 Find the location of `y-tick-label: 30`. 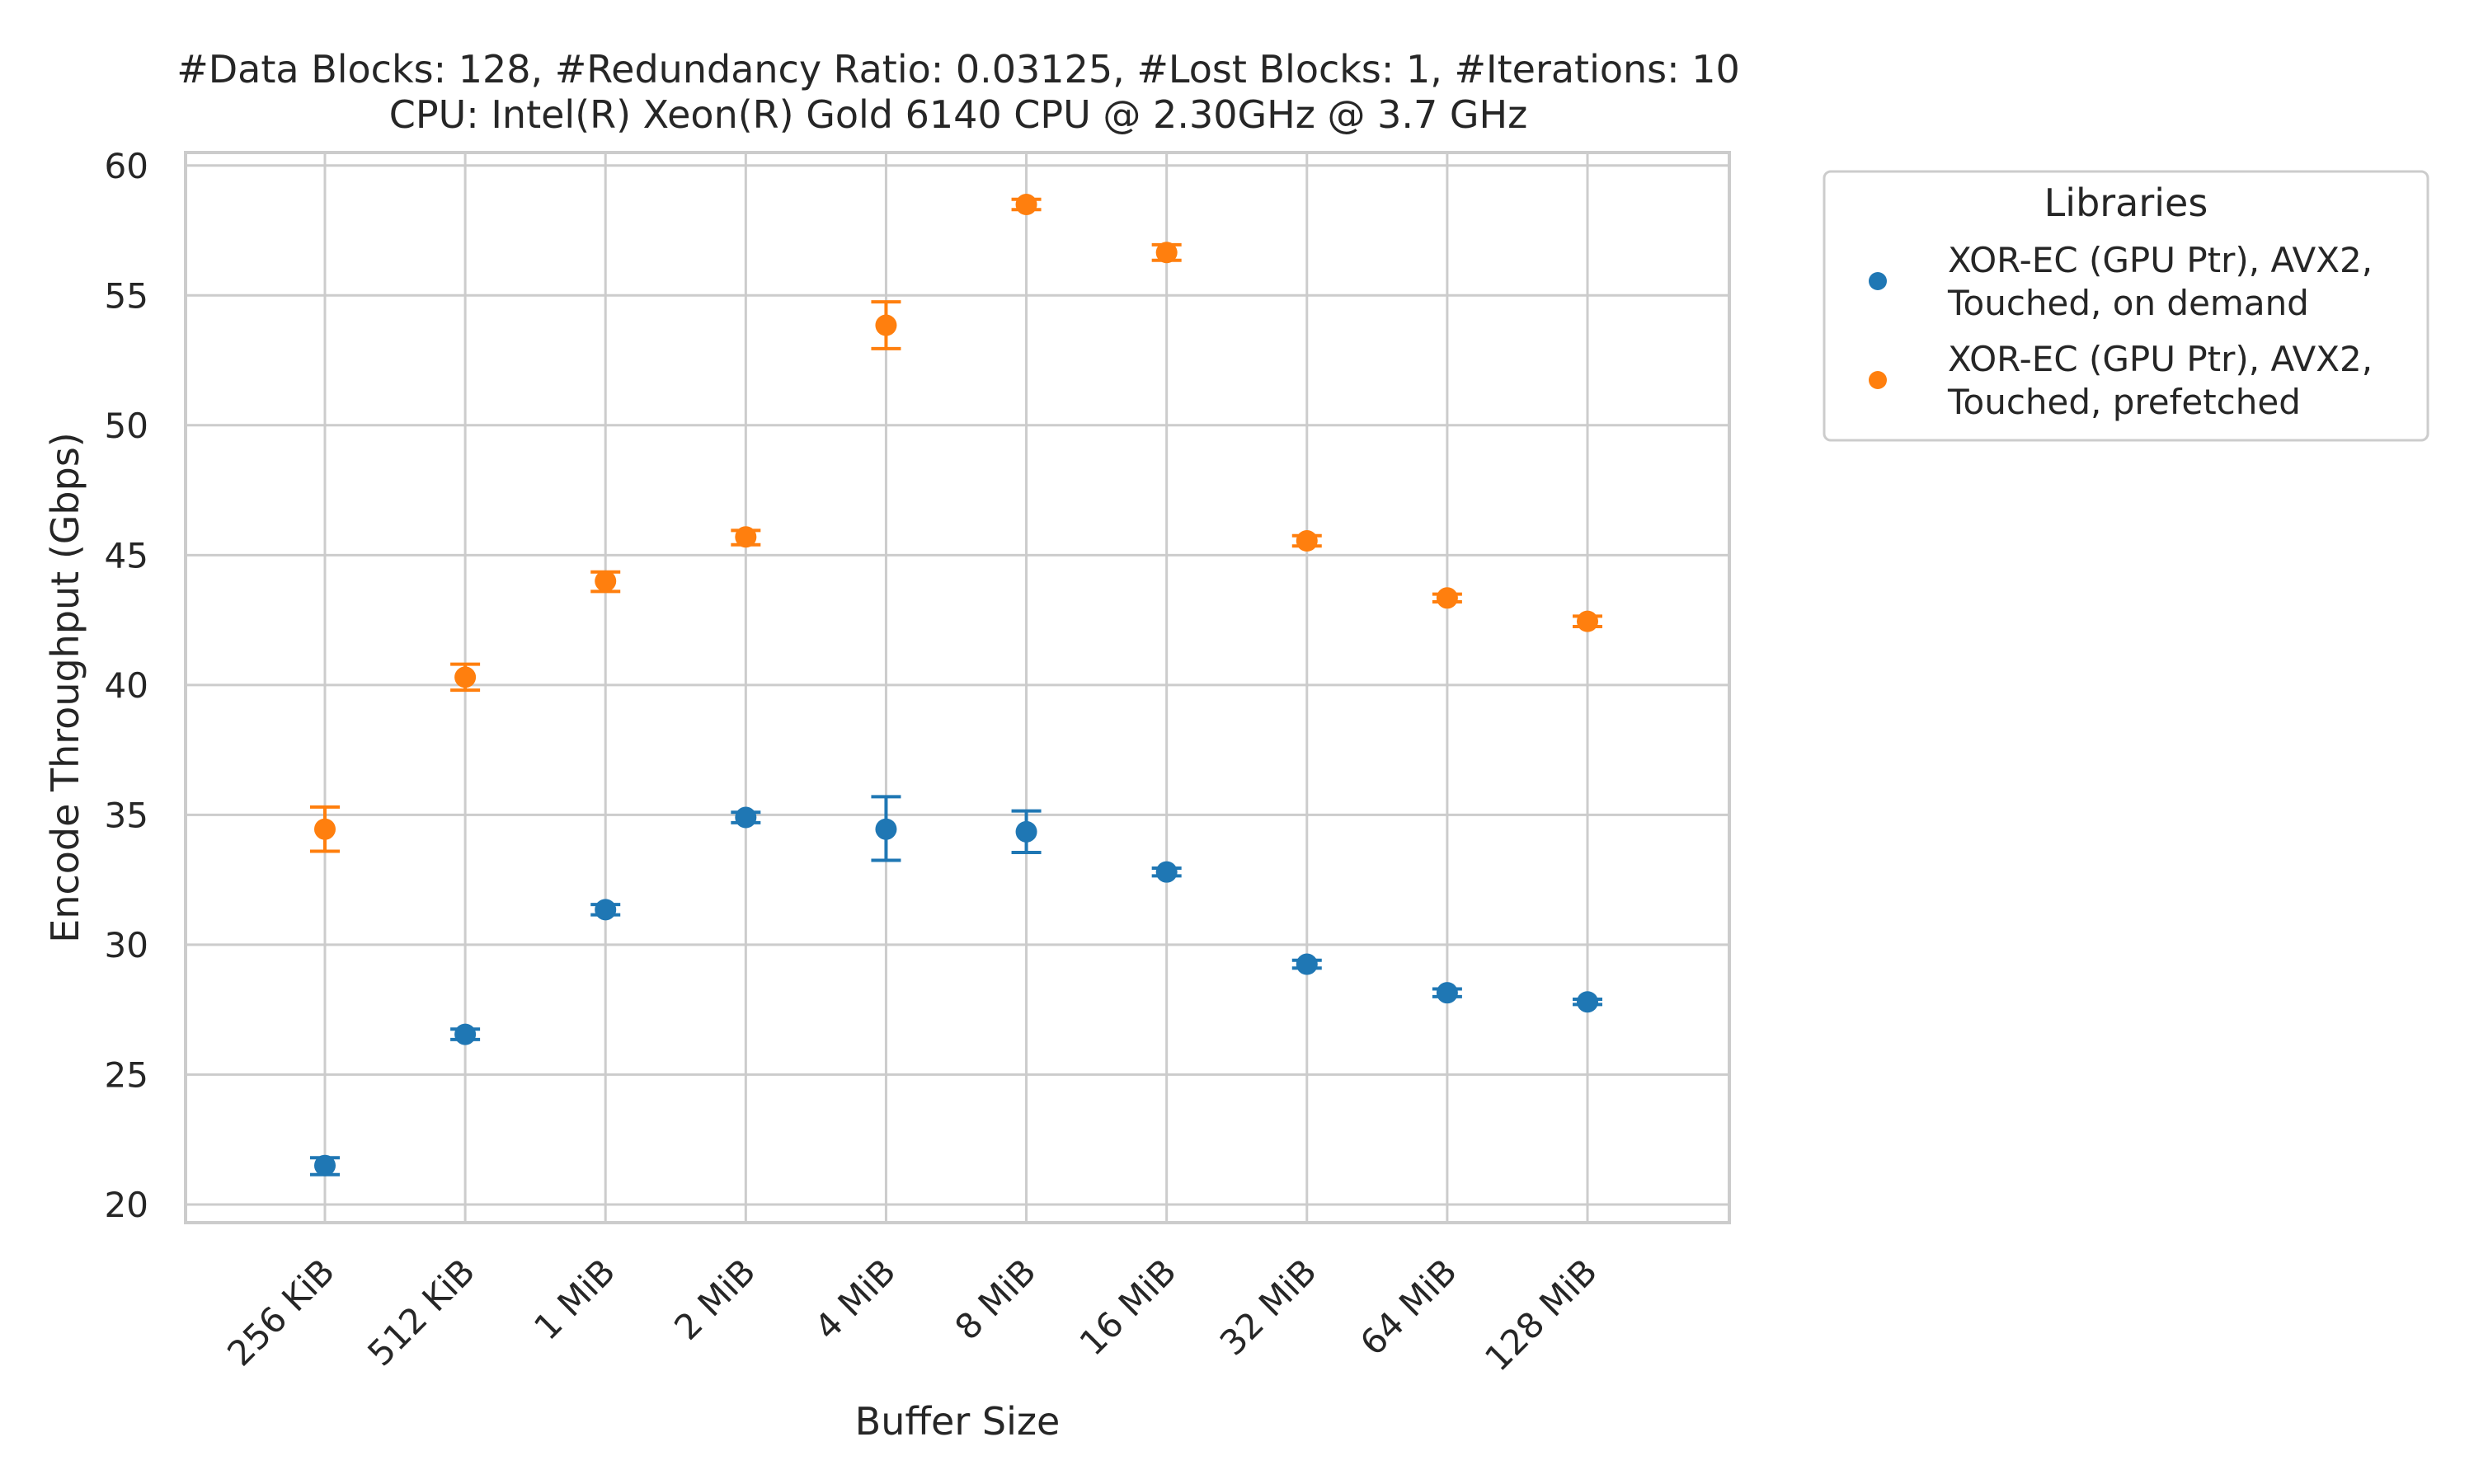

y-tick-label: 30 is located at coordinates (126, 945).